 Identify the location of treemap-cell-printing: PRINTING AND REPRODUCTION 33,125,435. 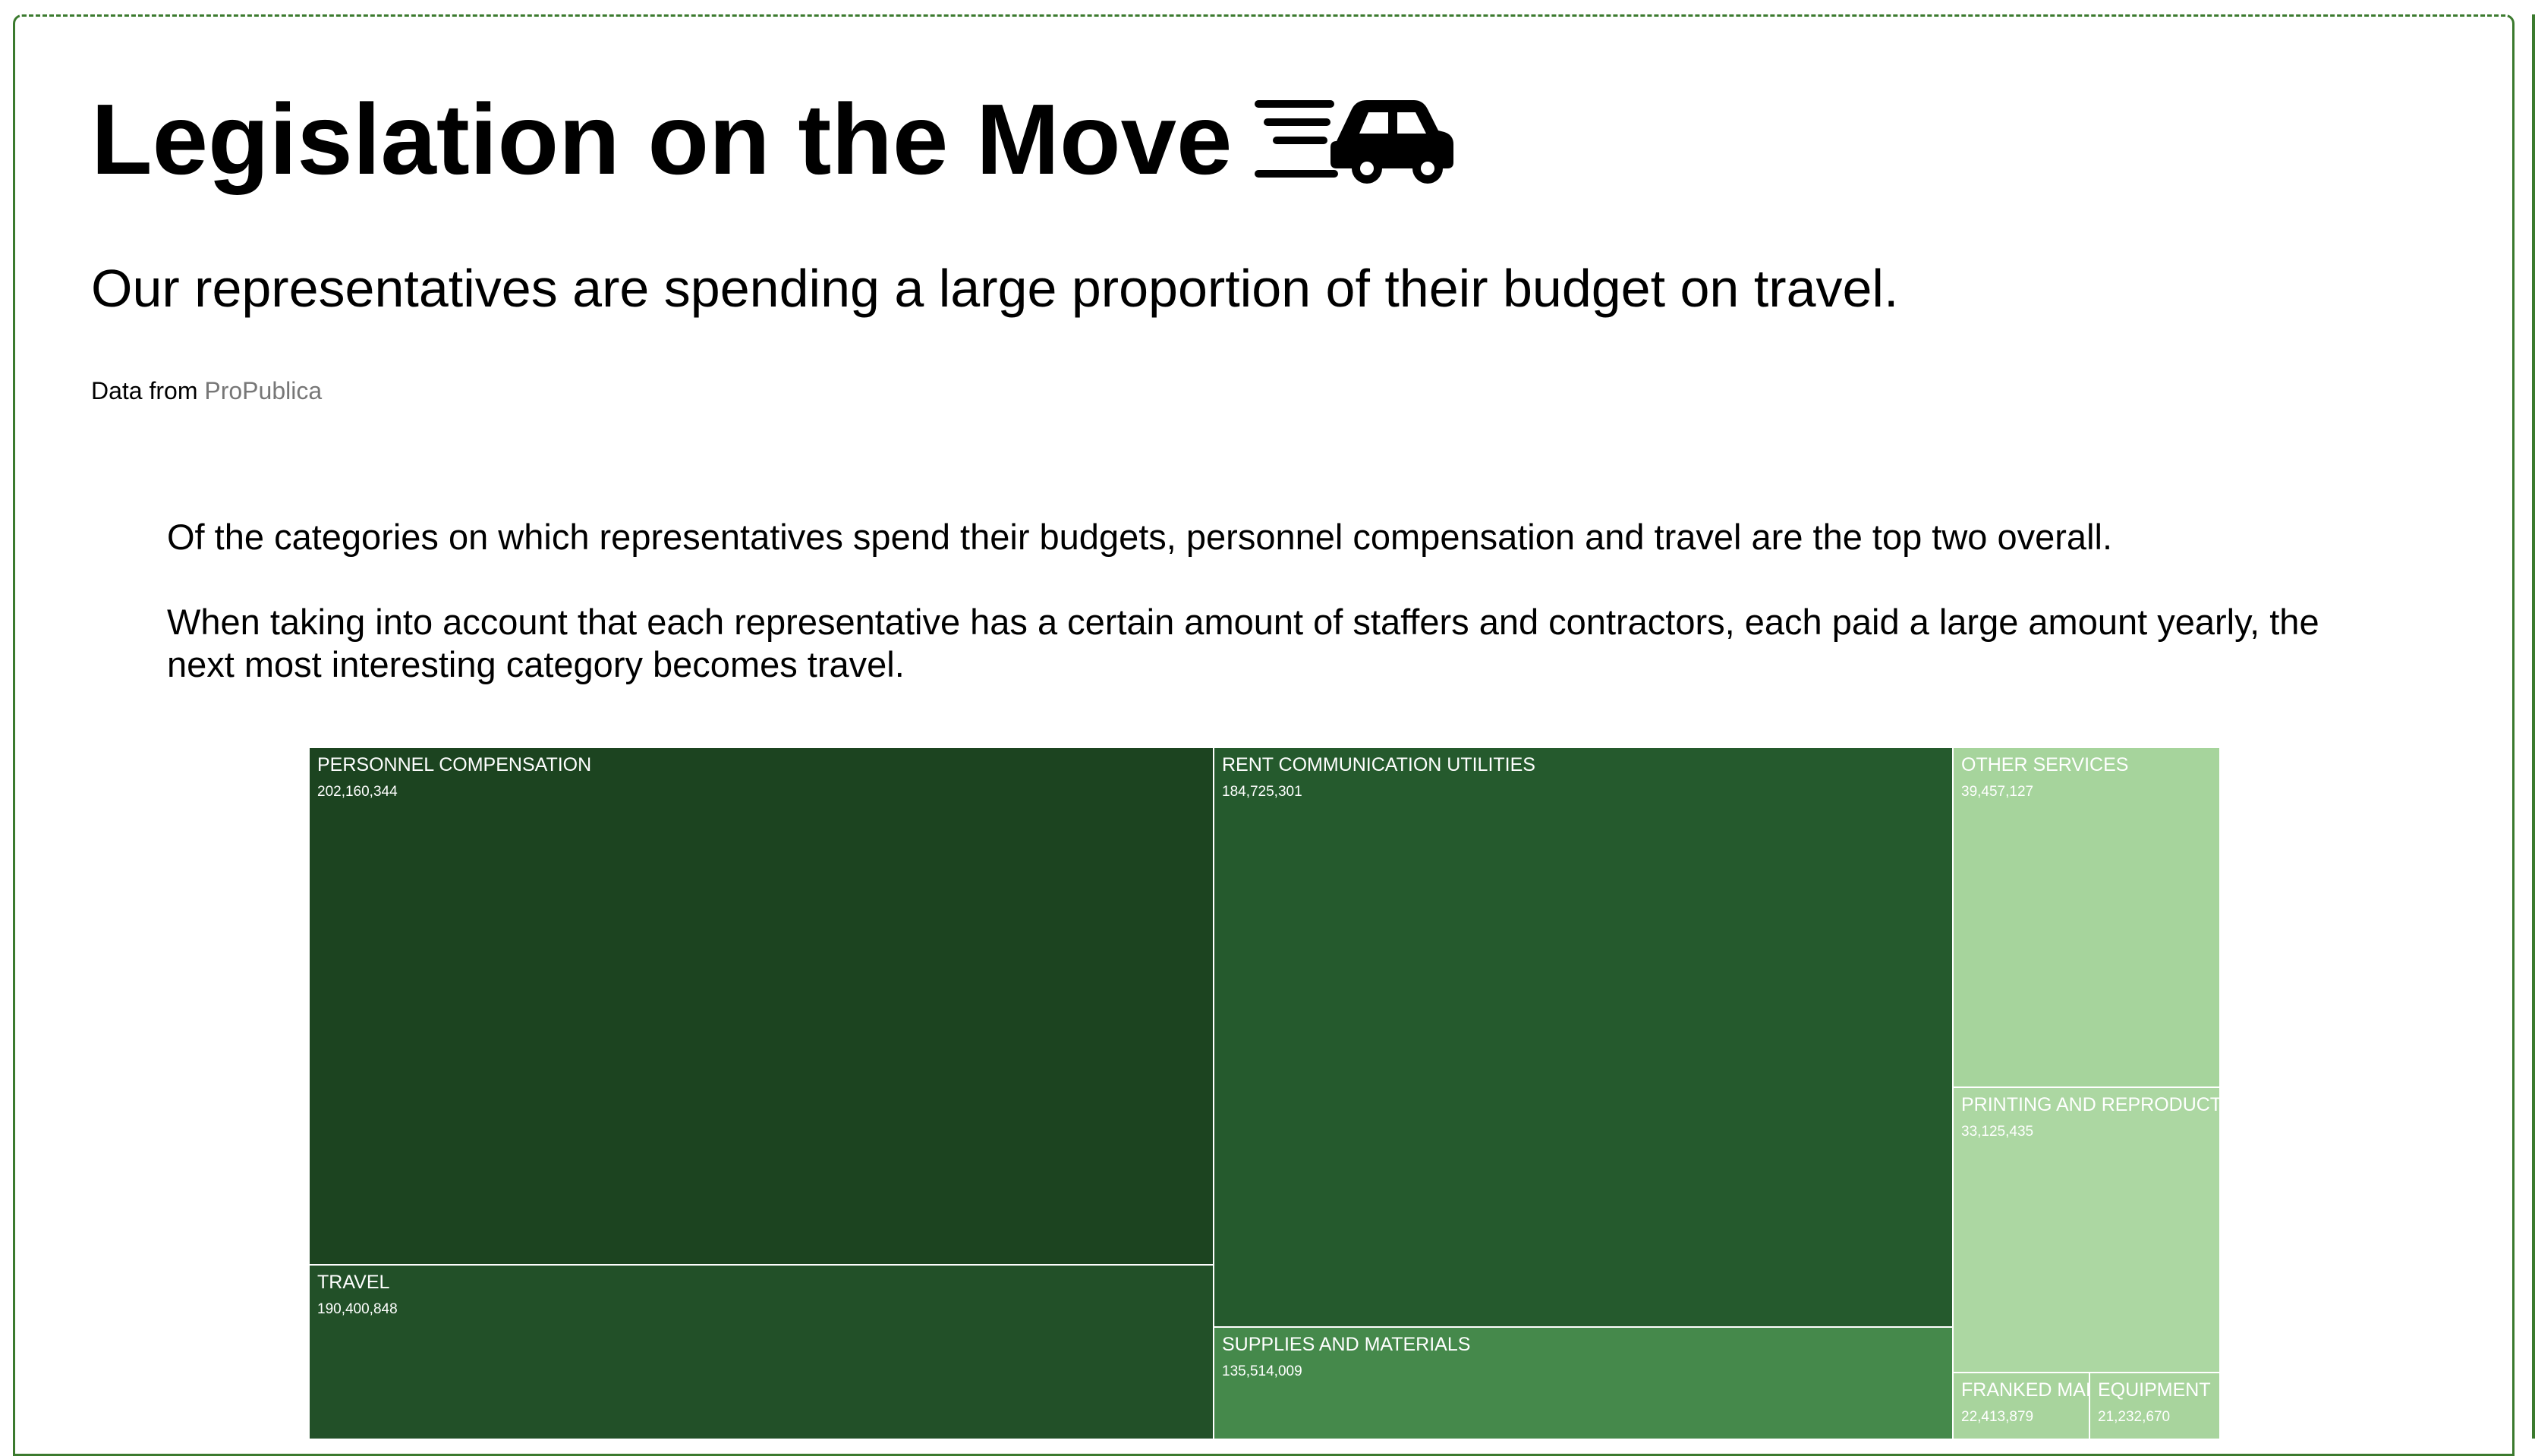
(2105, 1230).